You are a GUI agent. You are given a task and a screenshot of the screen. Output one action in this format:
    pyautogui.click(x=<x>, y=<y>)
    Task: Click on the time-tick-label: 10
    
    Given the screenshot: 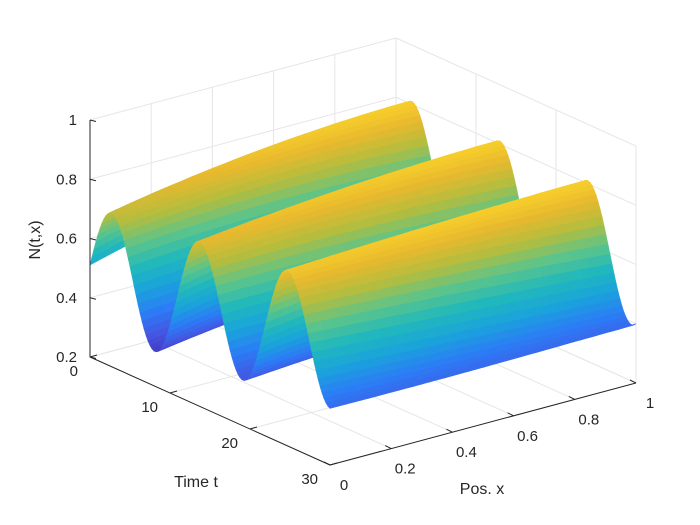 What is the action you would take?
    pyautogui.click(x=149, y=407)
    